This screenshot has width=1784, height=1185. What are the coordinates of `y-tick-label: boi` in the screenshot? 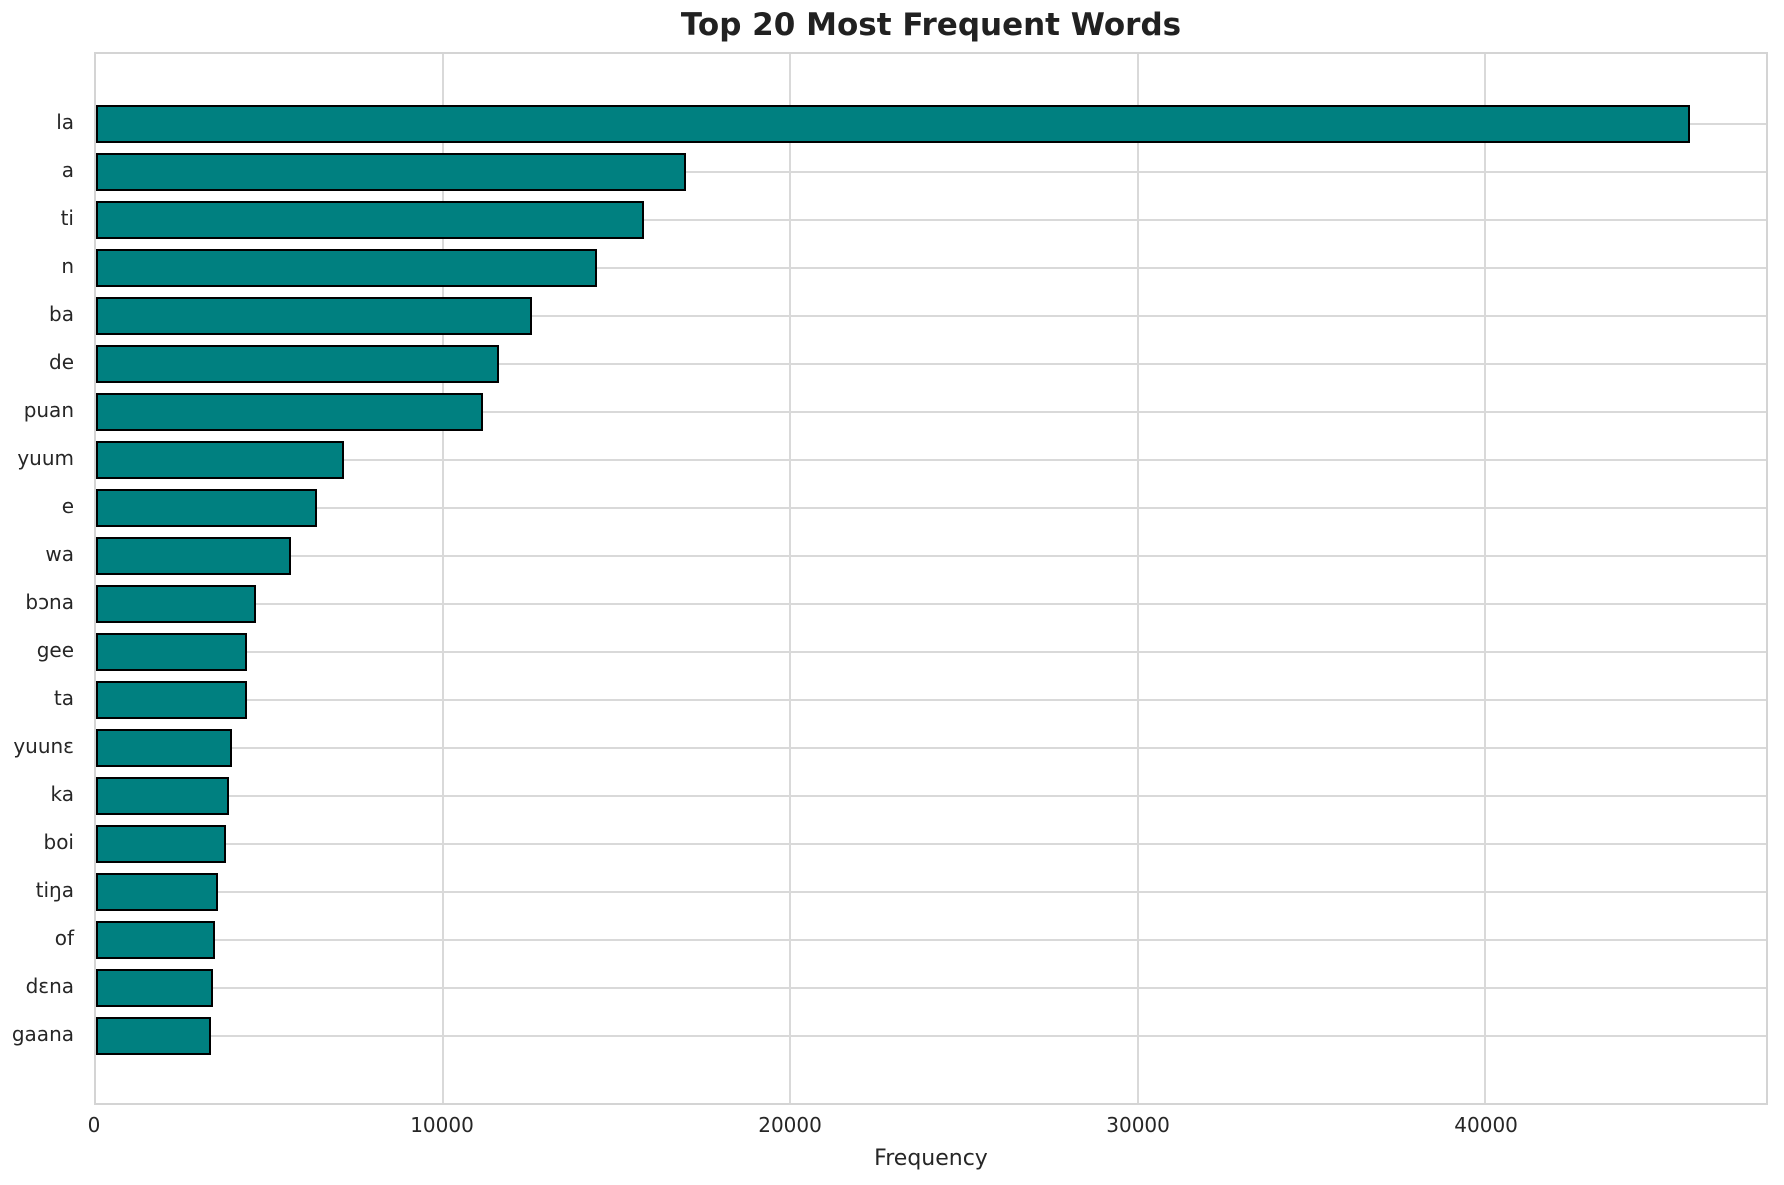 It's located at (59, 842).